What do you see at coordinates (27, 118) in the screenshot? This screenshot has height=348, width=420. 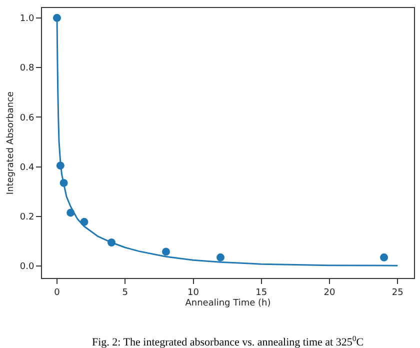 I see `y-tick-label: 0.6` at bounding box center [27, 118].